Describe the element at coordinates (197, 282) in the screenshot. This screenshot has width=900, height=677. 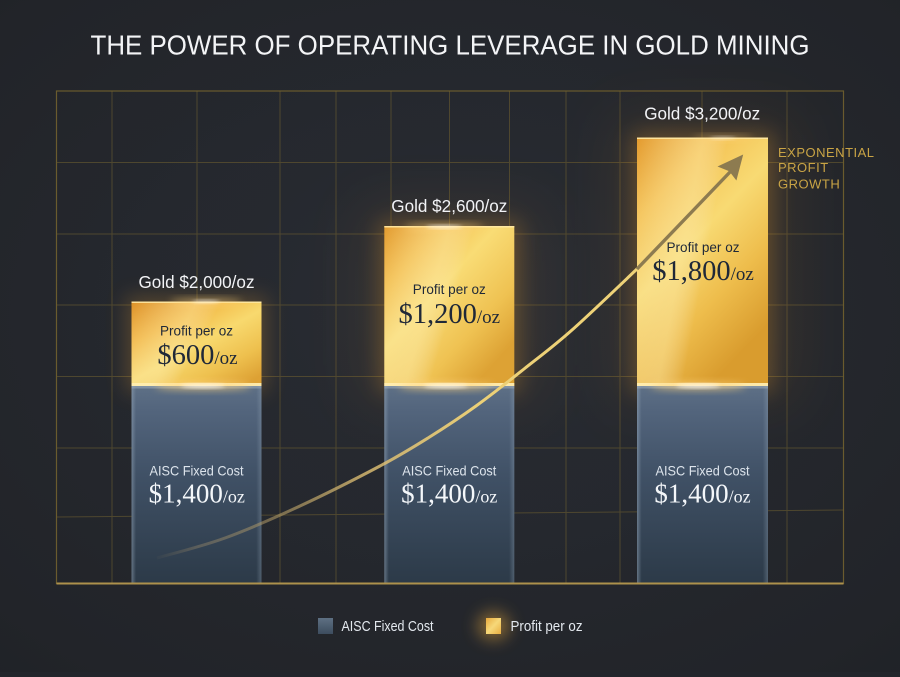
I see `svg-text: Gold $2,000/oz` at that location.